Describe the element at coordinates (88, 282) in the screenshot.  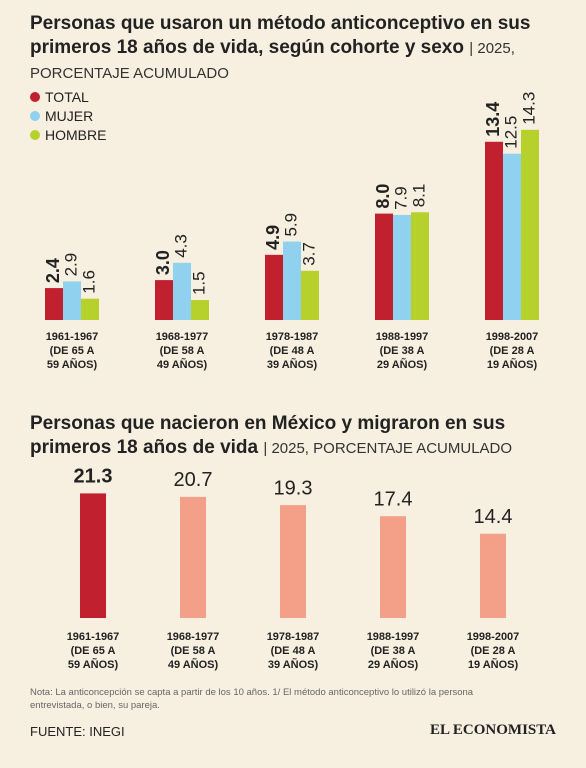
I see `value-label: 1.6` at that location.